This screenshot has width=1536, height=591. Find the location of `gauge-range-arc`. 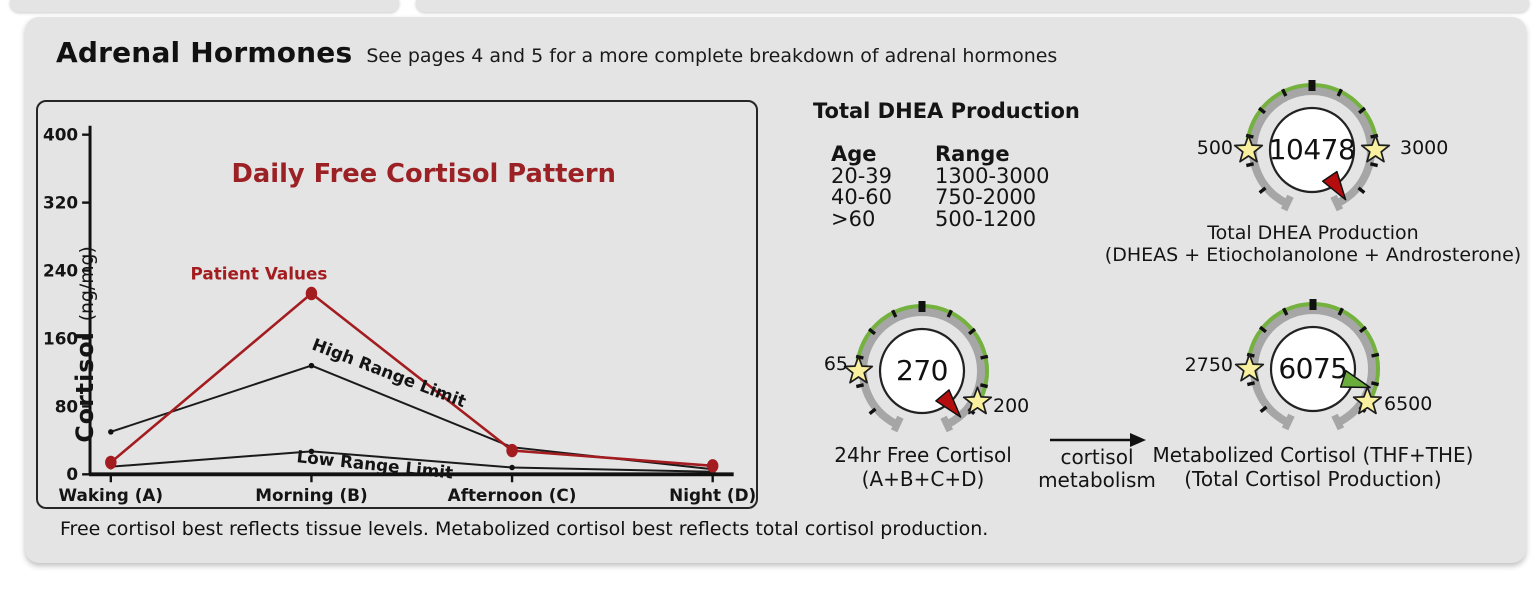

gauge-range-arc is located at coordinates (922, 352).